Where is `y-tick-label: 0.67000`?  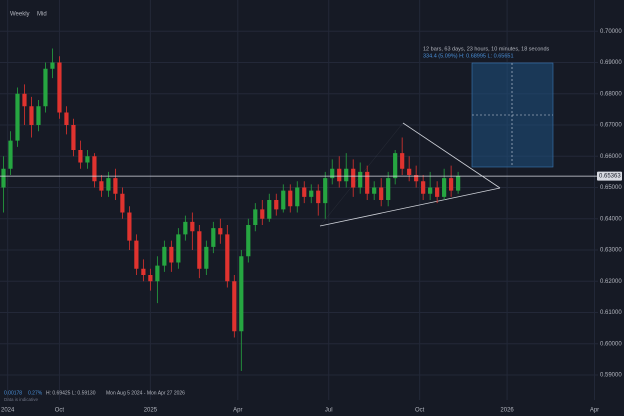
y-tick-label: 0.67000 is located at coordinates (611, 126).